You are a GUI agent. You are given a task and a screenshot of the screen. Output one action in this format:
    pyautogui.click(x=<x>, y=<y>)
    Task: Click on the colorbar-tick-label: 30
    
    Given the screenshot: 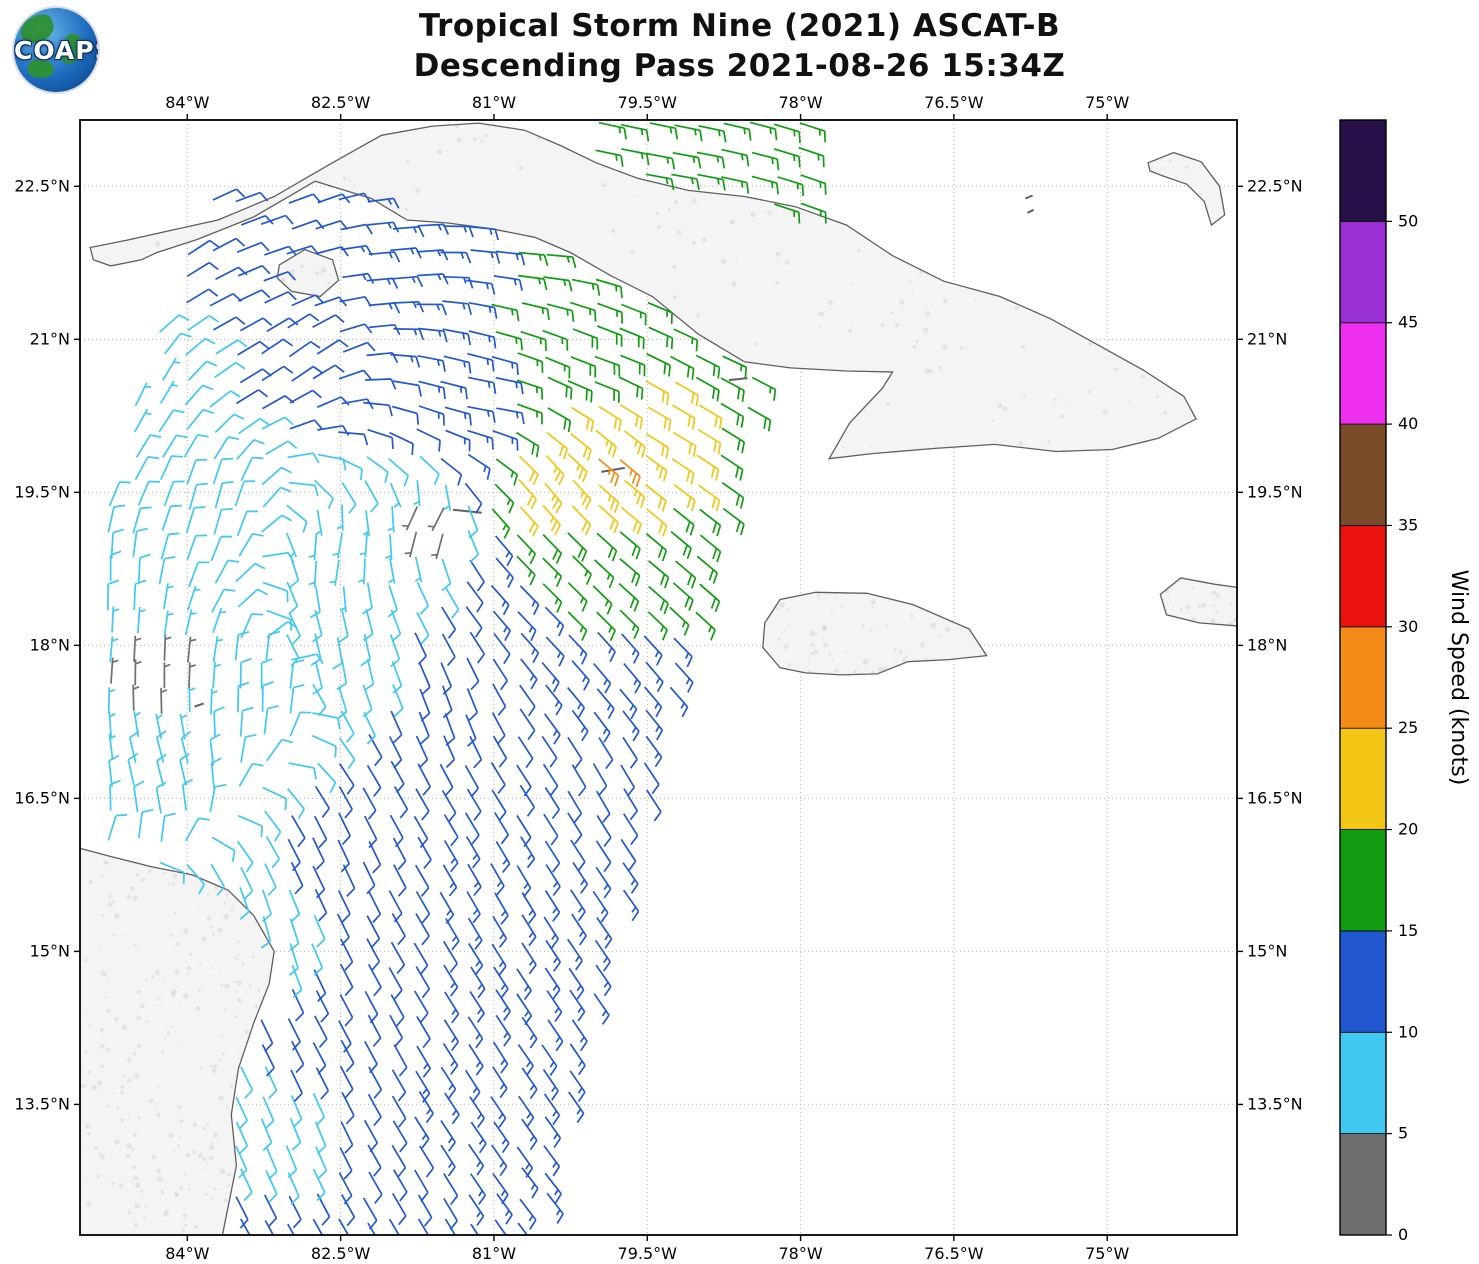 What is the action you would take?
    pyautogui.click(x=1408, y=626)
    